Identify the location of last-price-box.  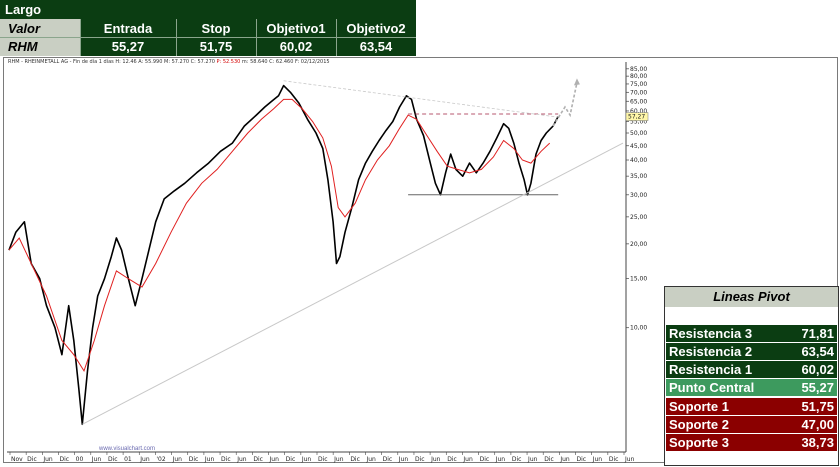
(637, 116).